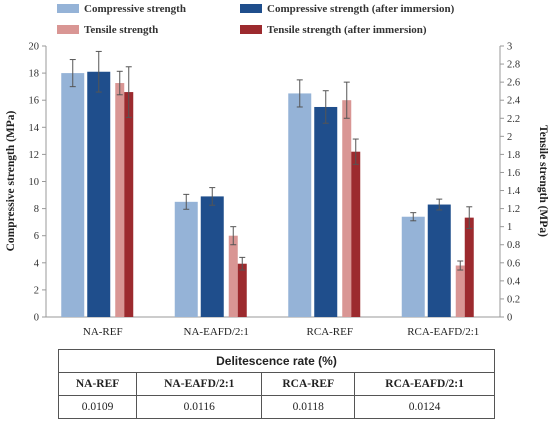 Image resolution: width=550 pixels, height=421 pixels. I want to click on table-col-header: RCA-REF, so click(308, 384).